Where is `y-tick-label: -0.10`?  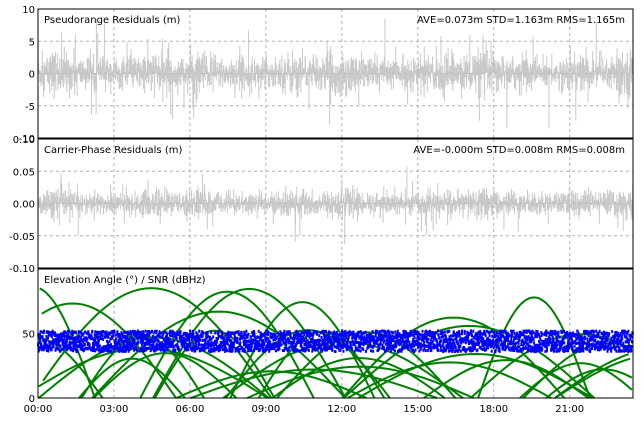
y-tick-label: -0.10 is located at coordinates (22, 269).